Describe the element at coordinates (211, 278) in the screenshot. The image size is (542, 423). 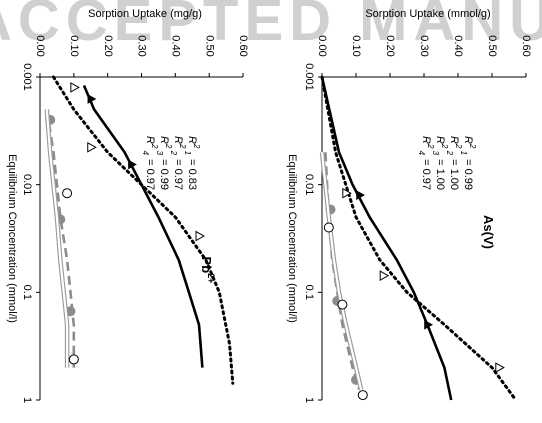
I see `panel-title-sup: 2+` at that location.